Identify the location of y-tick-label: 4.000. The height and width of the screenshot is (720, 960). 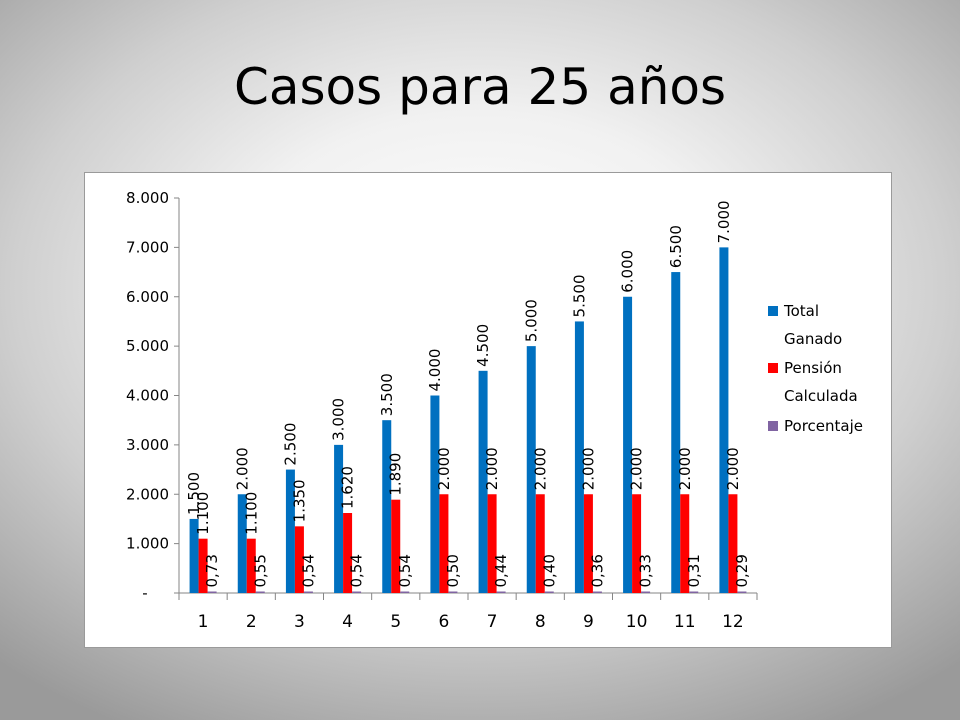
(147, 396).